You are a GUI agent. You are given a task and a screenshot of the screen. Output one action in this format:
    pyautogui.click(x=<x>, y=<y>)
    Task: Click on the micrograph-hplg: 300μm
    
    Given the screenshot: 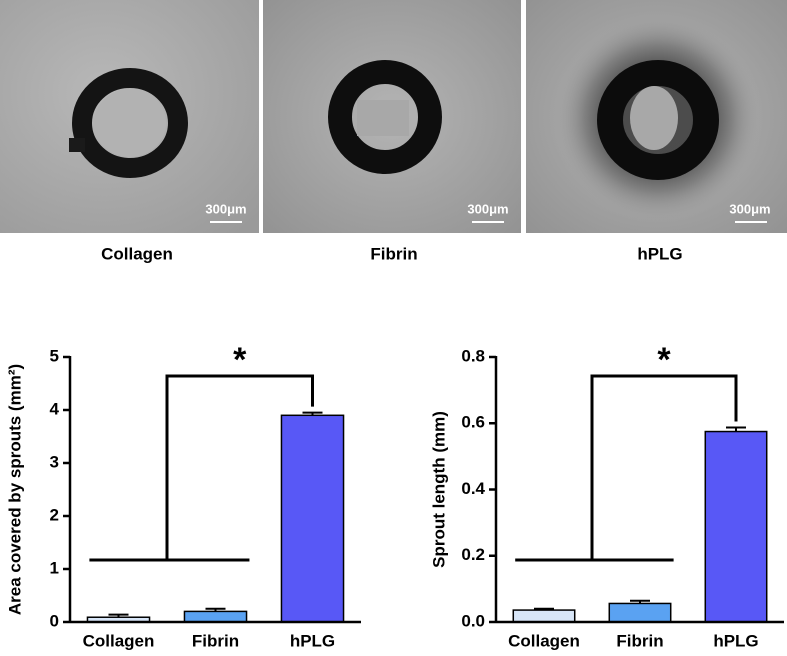 What is the action you would take?
    pyautogui.click(x=656, y=116)
    